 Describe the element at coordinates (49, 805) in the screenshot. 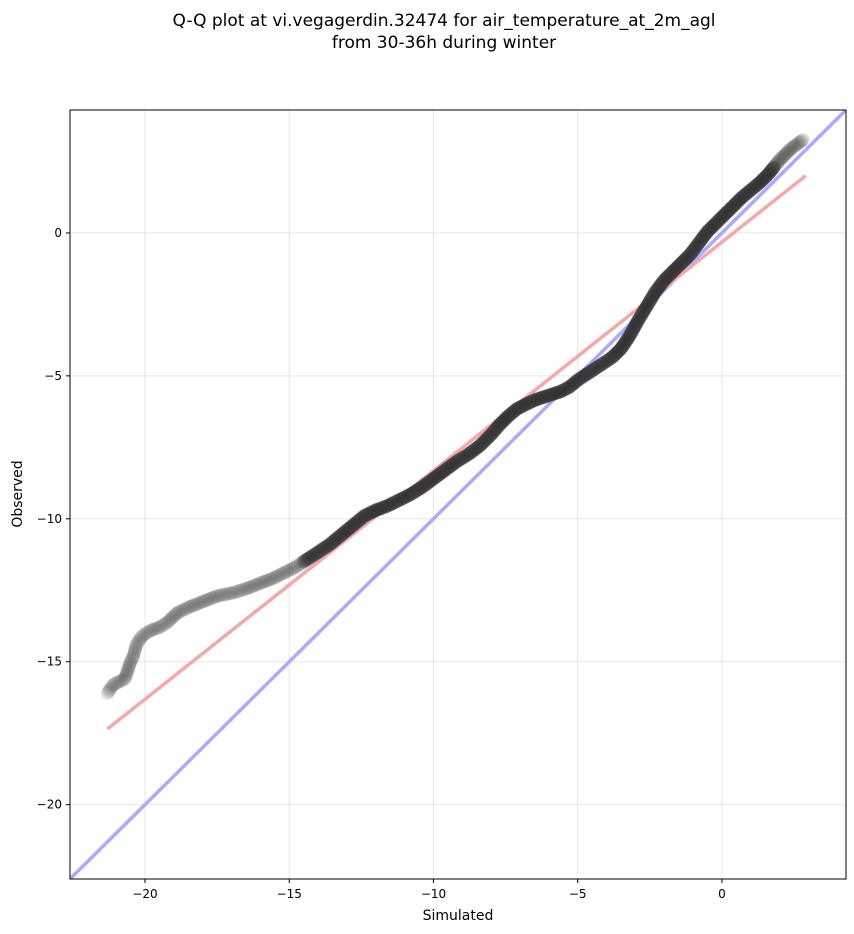

I see `y-tick-label: −20` at that location.